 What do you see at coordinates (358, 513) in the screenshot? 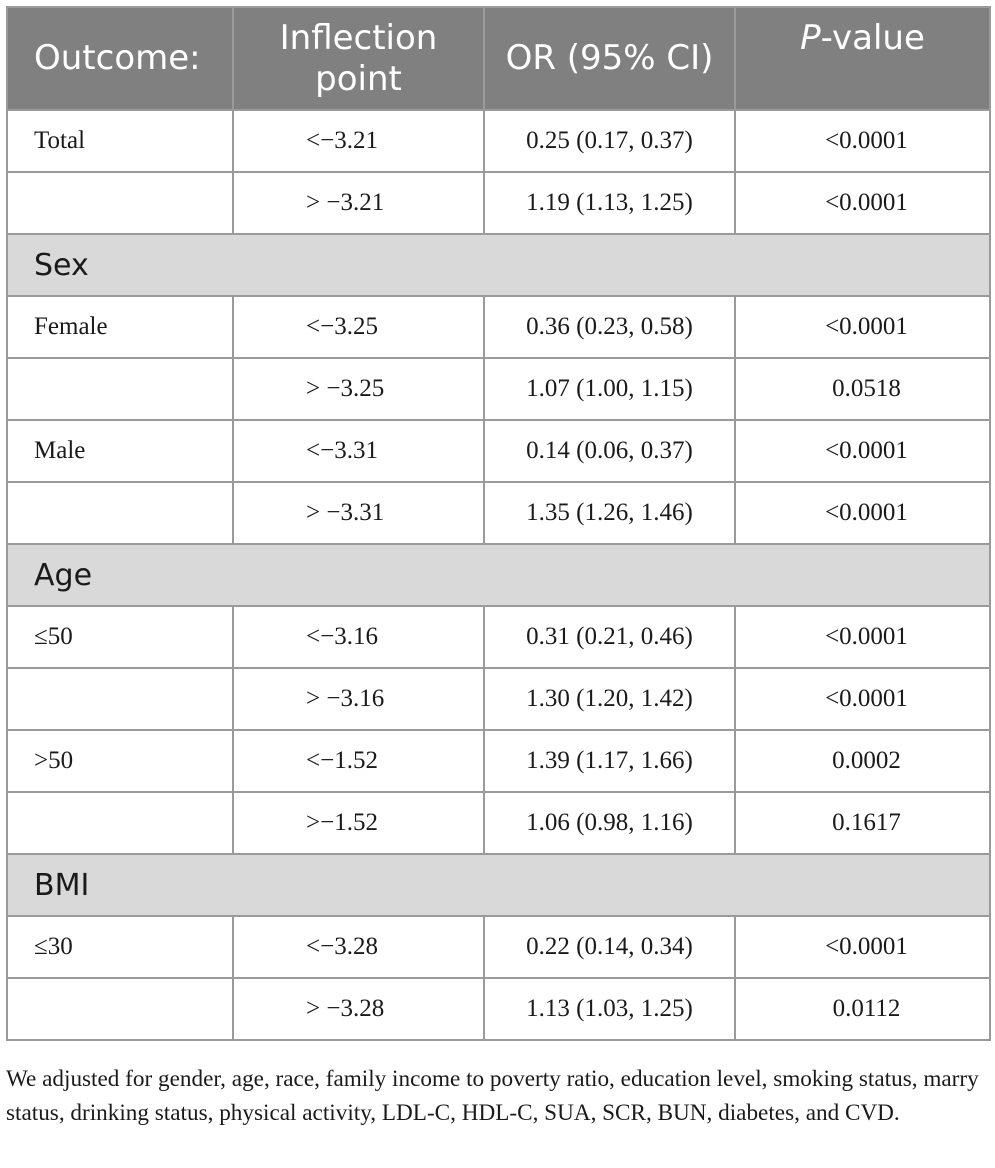
I see `inflection-point-cell: > −3.31` at bounding box center [358, 513].